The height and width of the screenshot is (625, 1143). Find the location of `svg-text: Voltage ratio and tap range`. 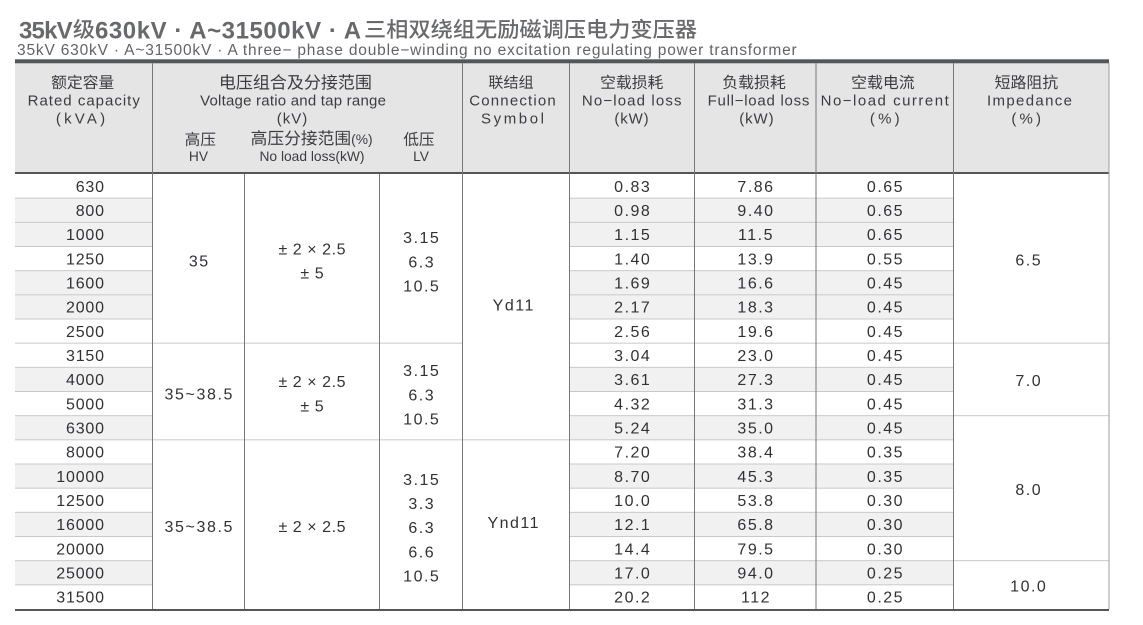

svg-text: Voltage ratio and tap range is located at coordinates (293, 100).